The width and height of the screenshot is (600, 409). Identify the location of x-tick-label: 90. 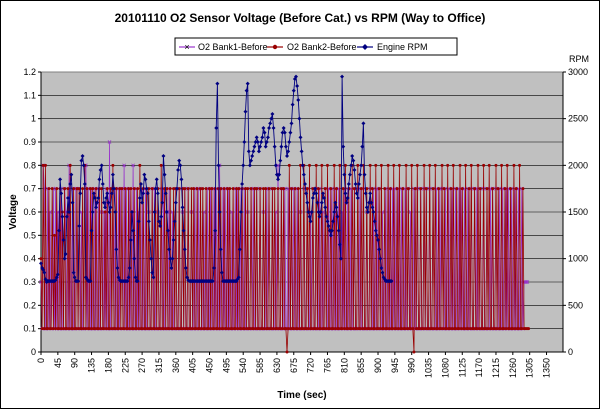
(75, 363).